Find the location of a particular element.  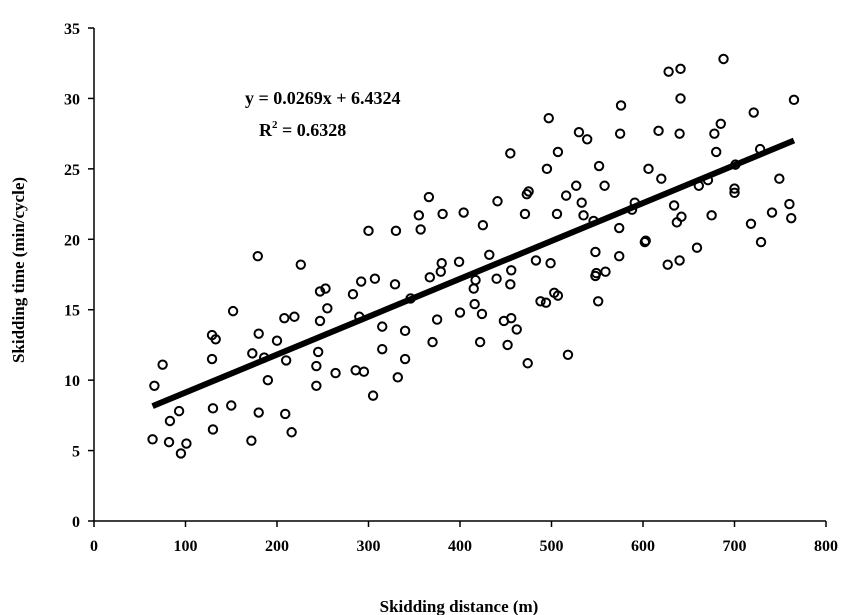

r-squared-label: R2 = 0.6328 is located at coordinates (302, 129).